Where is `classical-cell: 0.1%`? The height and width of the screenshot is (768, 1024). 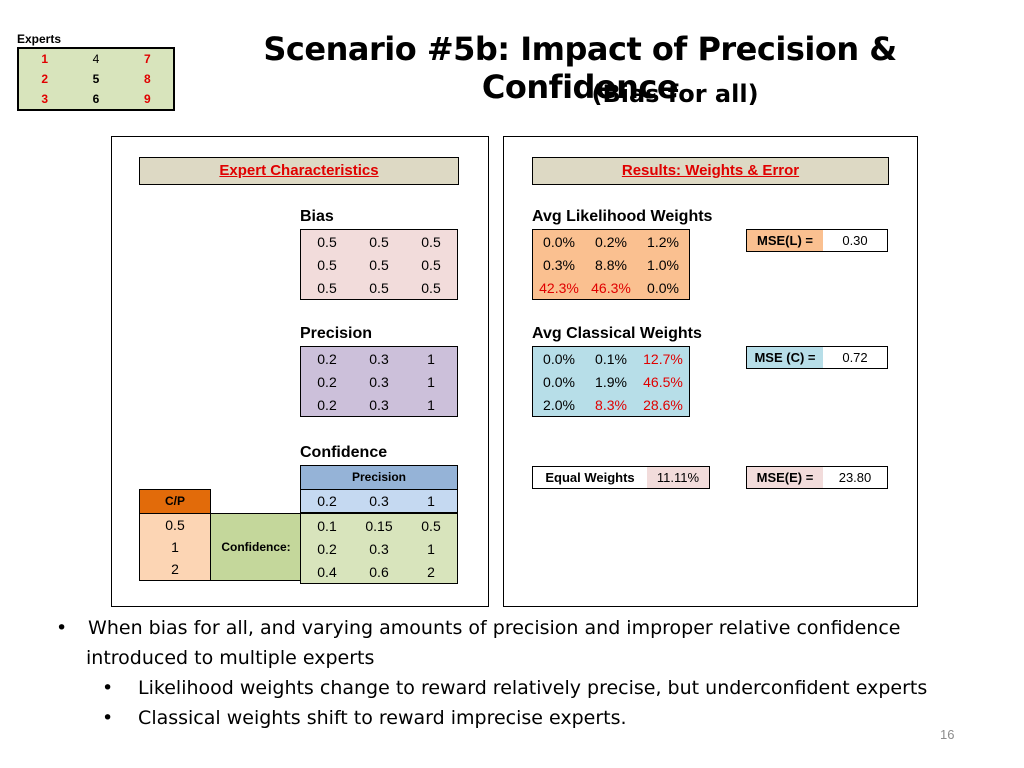
classical-cell: 0.1% is located at coordinates (611, 358).